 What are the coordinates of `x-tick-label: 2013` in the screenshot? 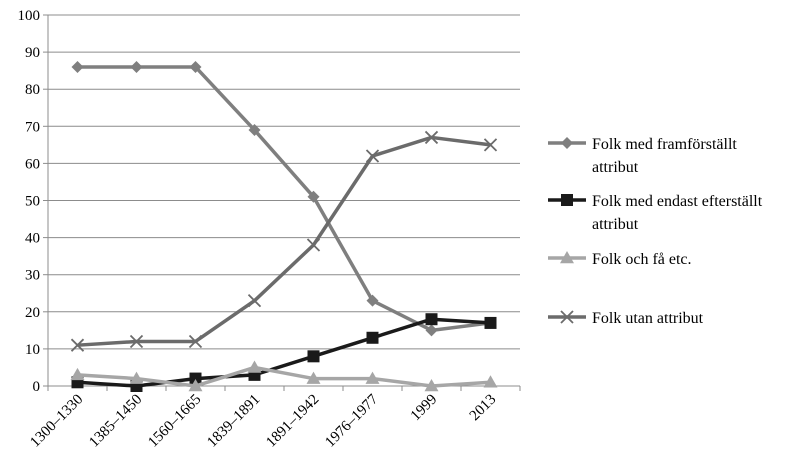 It's located at (483, 408).